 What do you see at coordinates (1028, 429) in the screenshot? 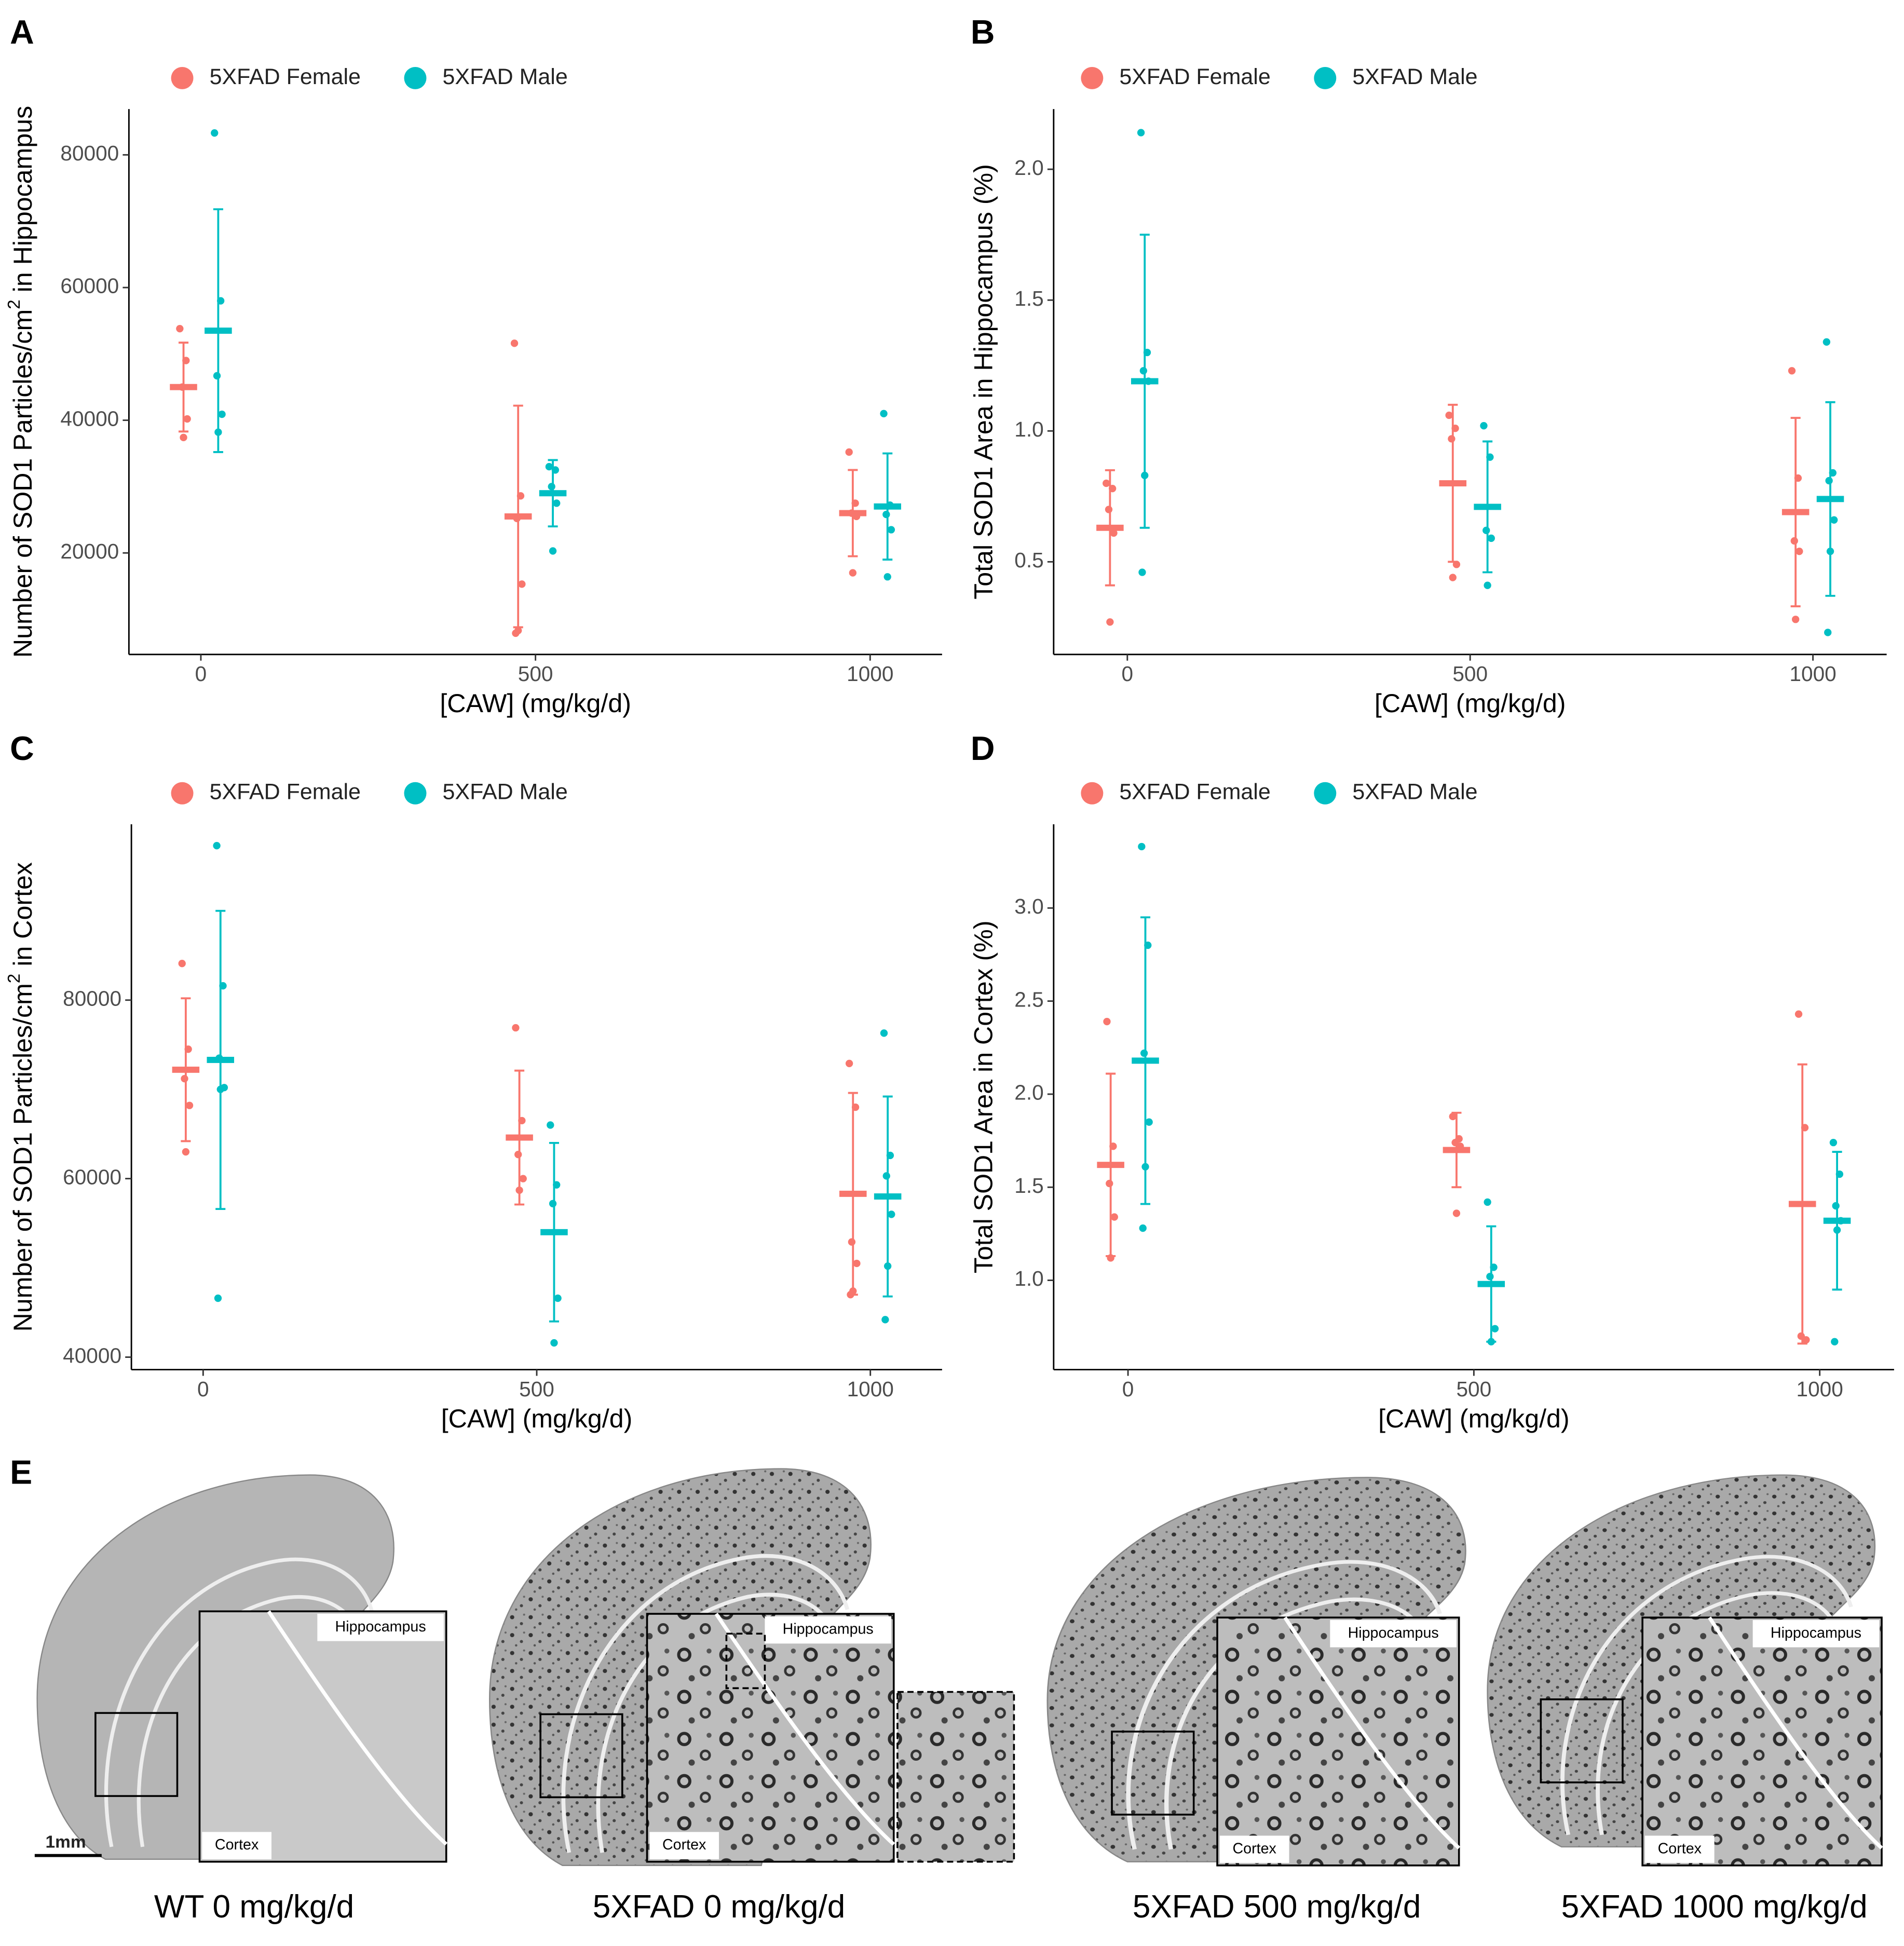
I see `y-tick-label: 1.0` at bounding box center [1028, 429].